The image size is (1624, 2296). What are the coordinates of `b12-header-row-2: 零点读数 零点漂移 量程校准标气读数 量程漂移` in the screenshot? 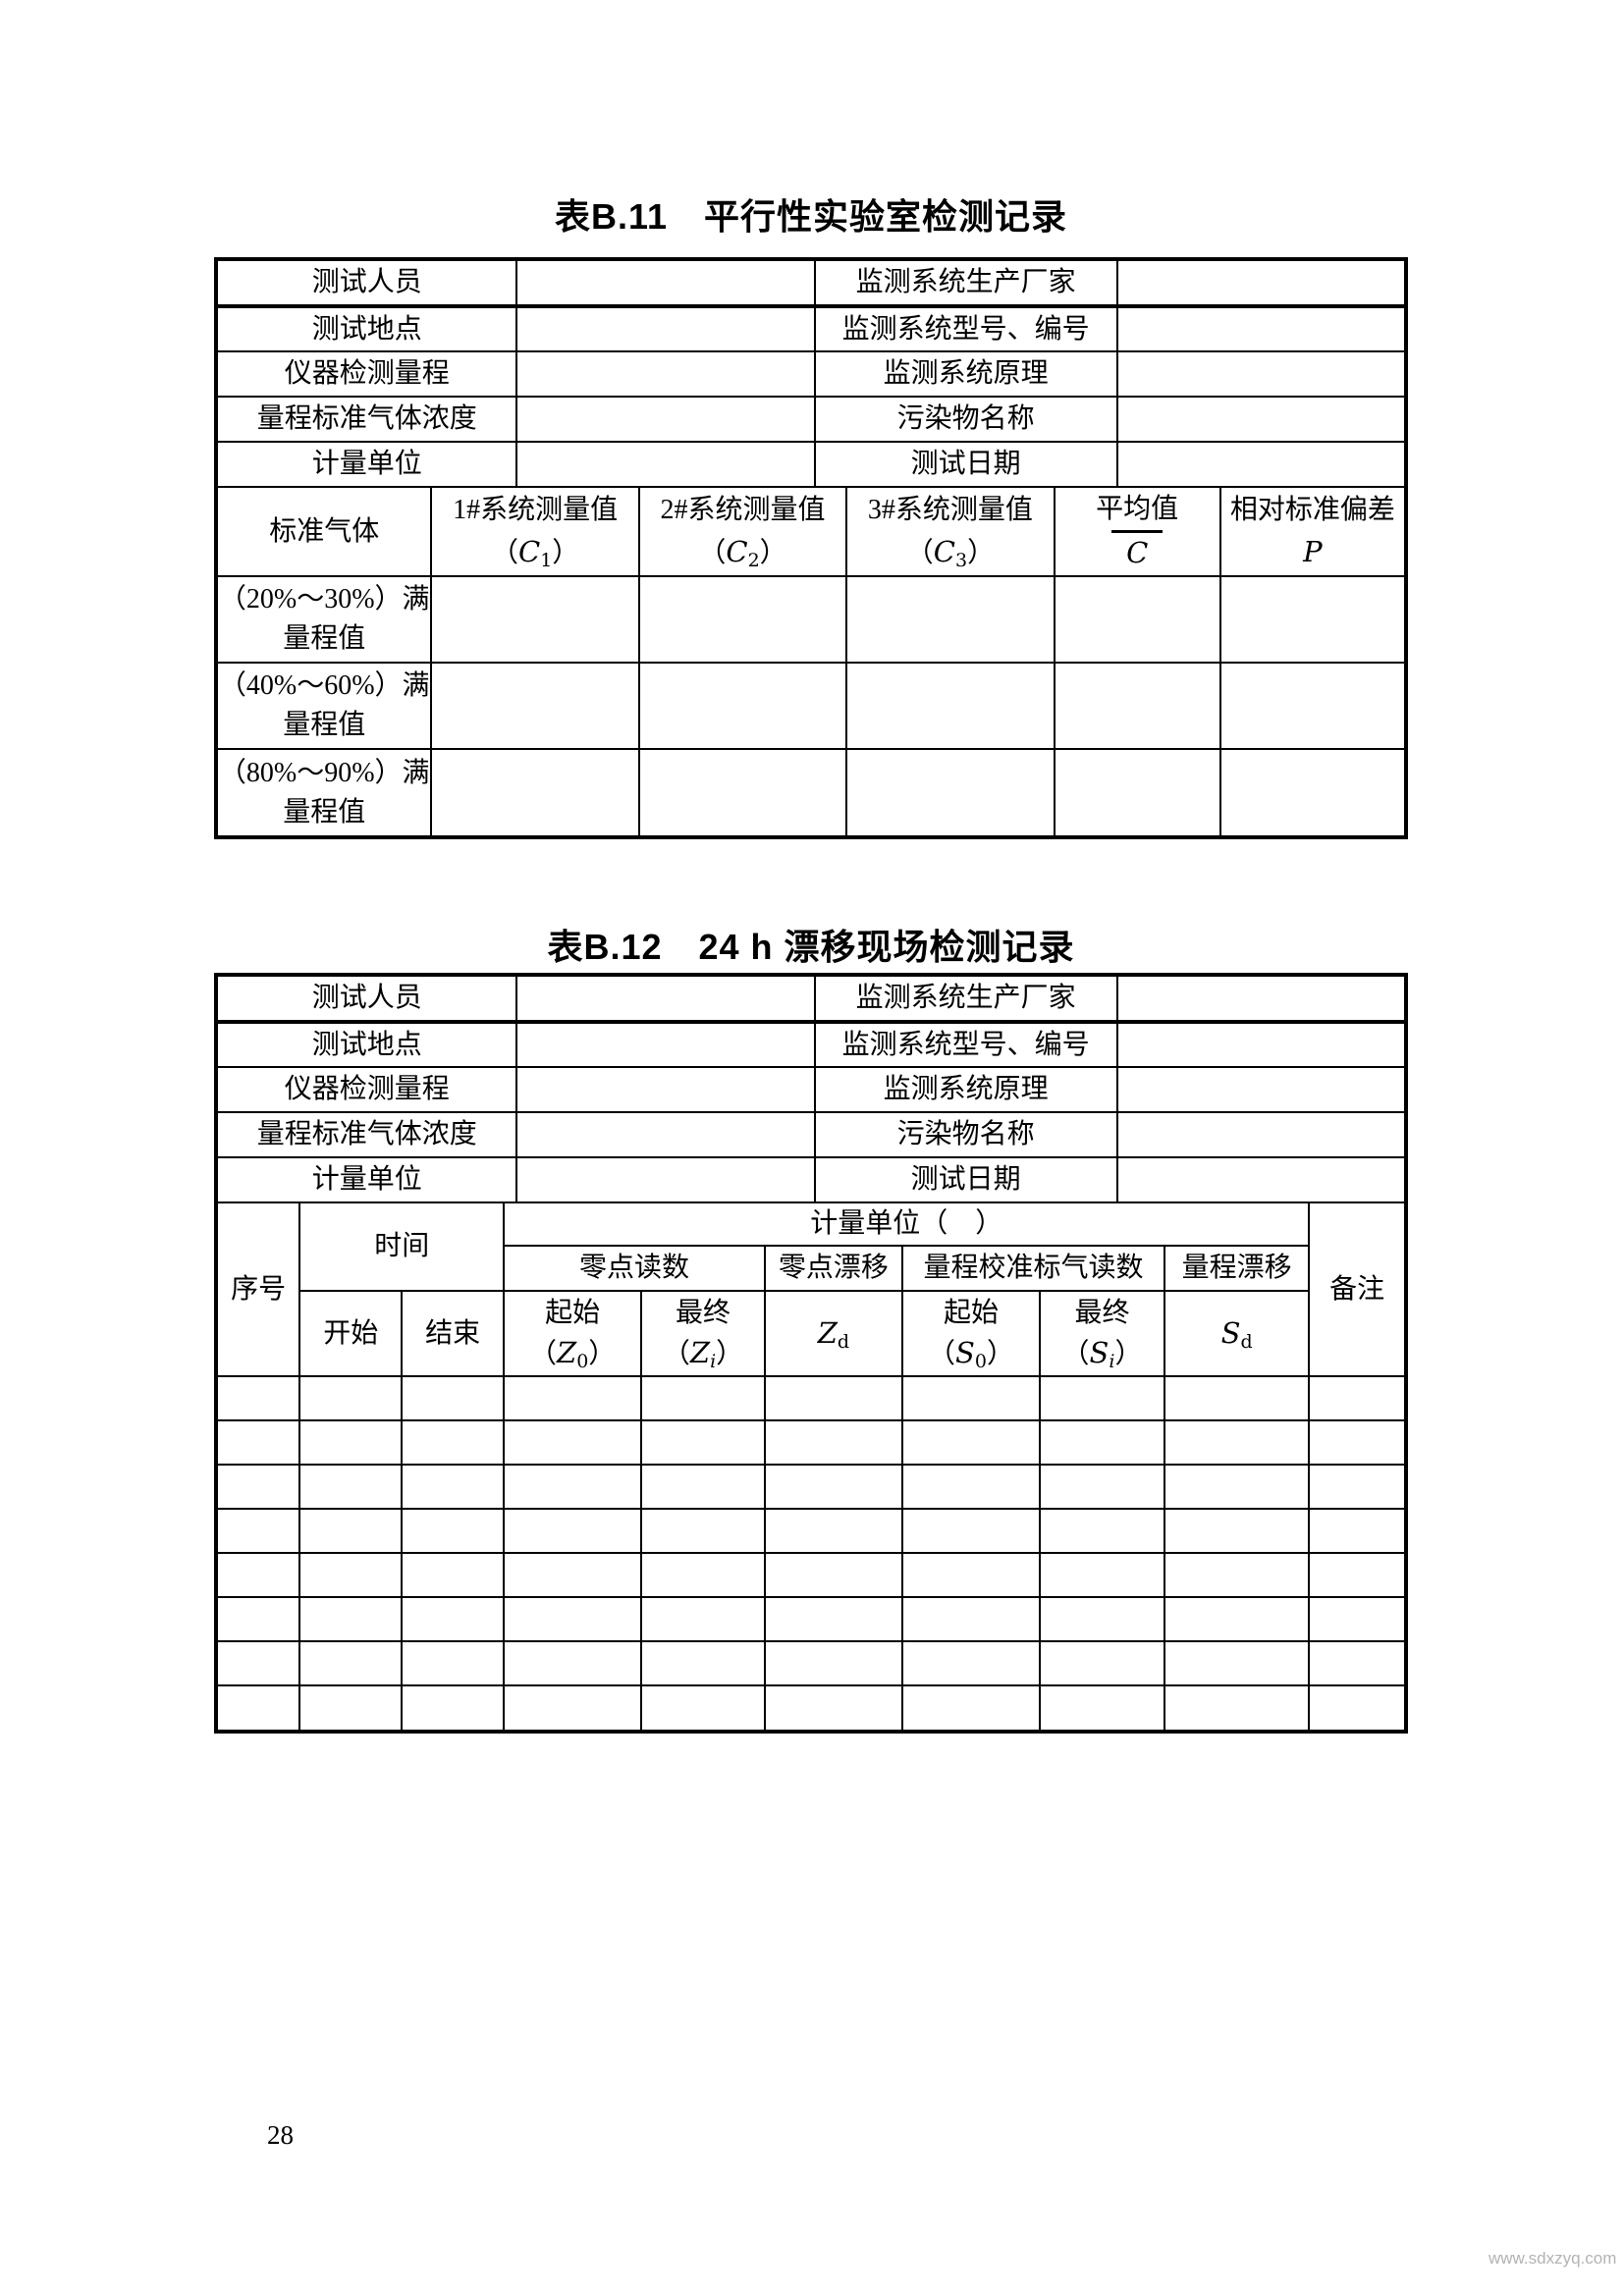 It's located at (811, 1268).